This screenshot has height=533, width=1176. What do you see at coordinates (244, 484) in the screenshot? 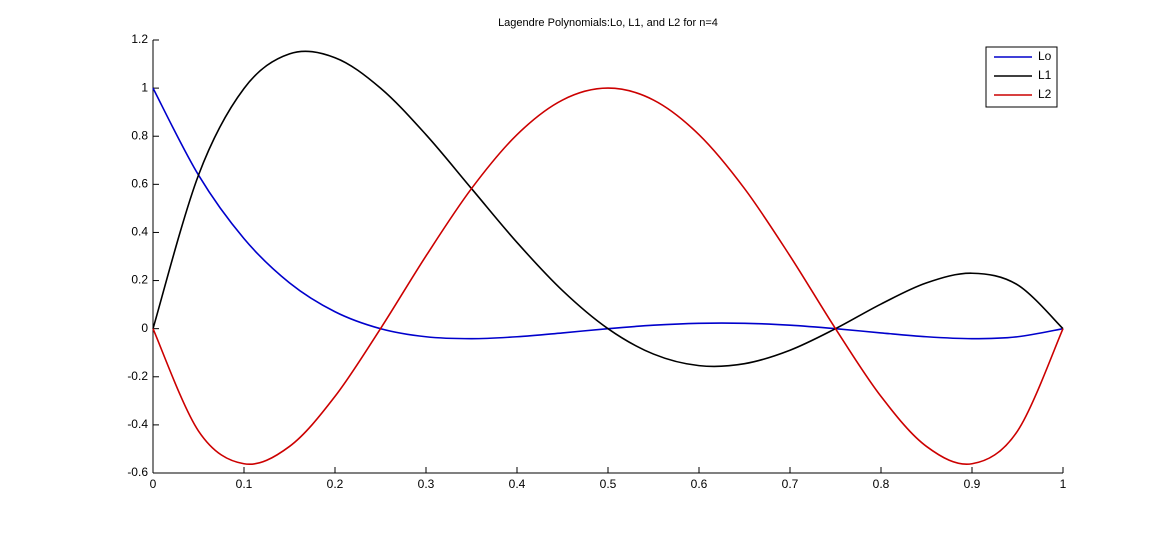
I see `x-tick-label: 0.1` at bounding box center [244, 484].